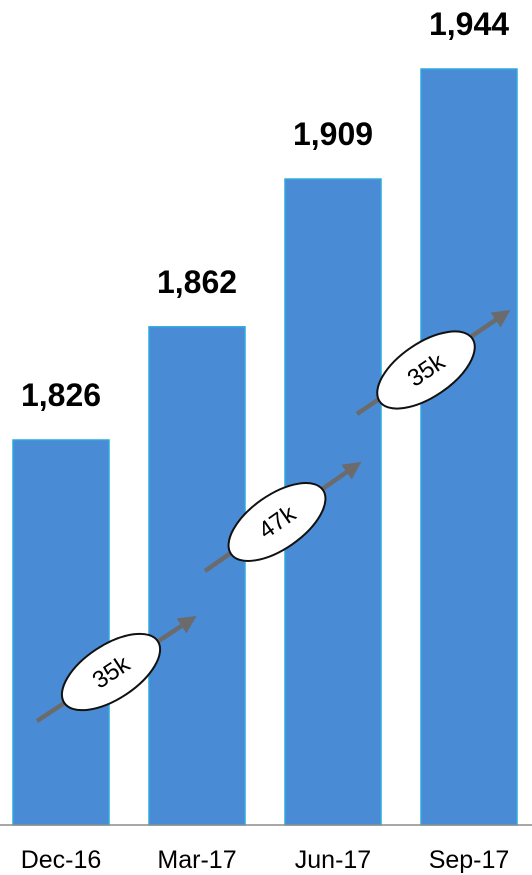 This screenshot has height=875, width=532. I want to click on growth-annotation-3: 35k, so click(433, 362).